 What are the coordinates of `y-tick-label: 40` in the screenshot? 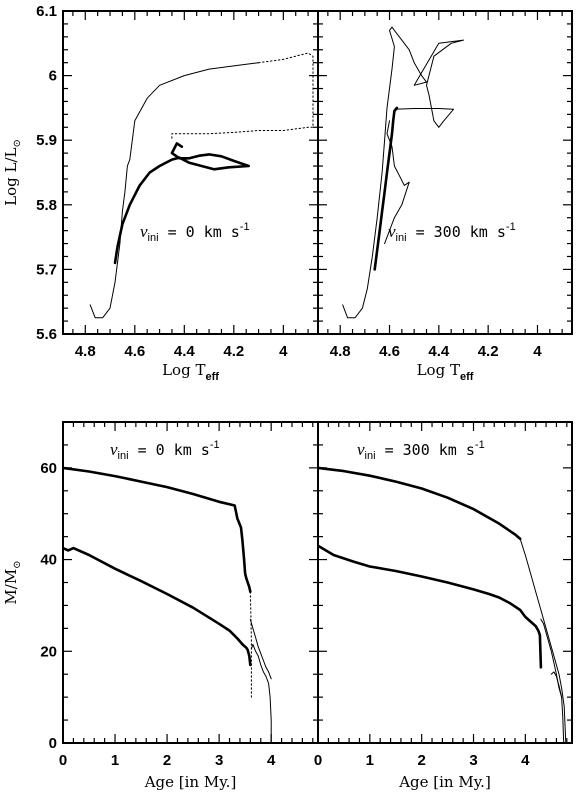 It's located at (48, 560).